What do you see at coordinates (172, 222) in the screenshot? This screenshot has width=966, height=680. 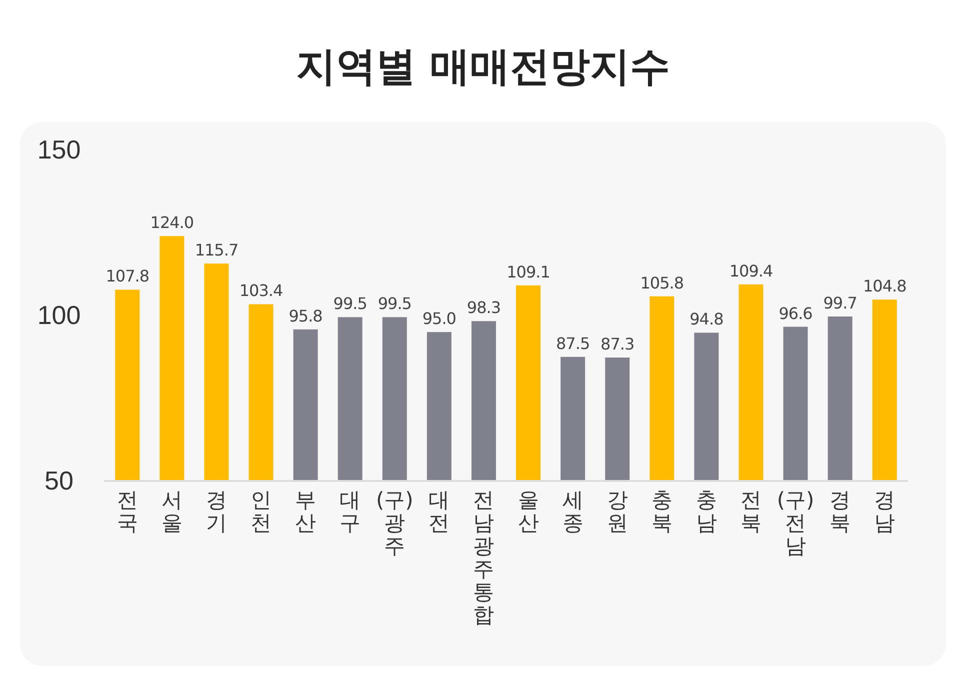 I see `data-label: 124.0` at bounding box center [172, 222].